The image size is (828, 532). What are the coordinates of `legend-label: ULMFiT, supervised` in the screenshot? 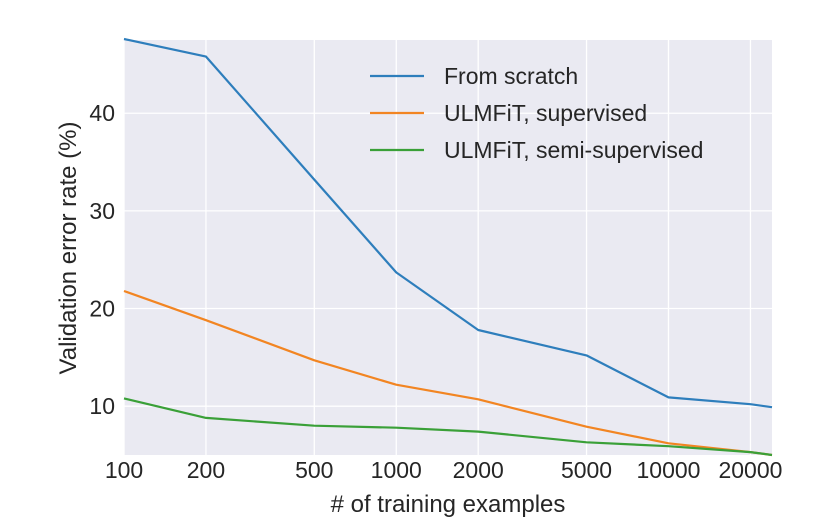 It's located at (545, 113).